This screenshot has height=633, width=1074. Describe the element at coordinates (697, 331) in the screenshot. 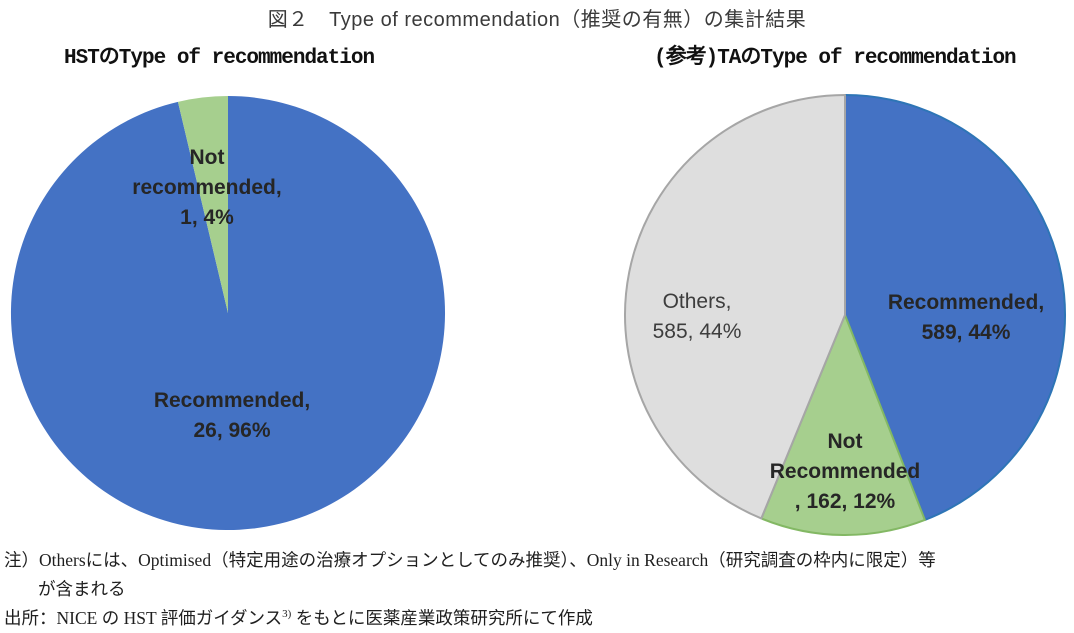

I see `label-line: 585, 44%` at that location.